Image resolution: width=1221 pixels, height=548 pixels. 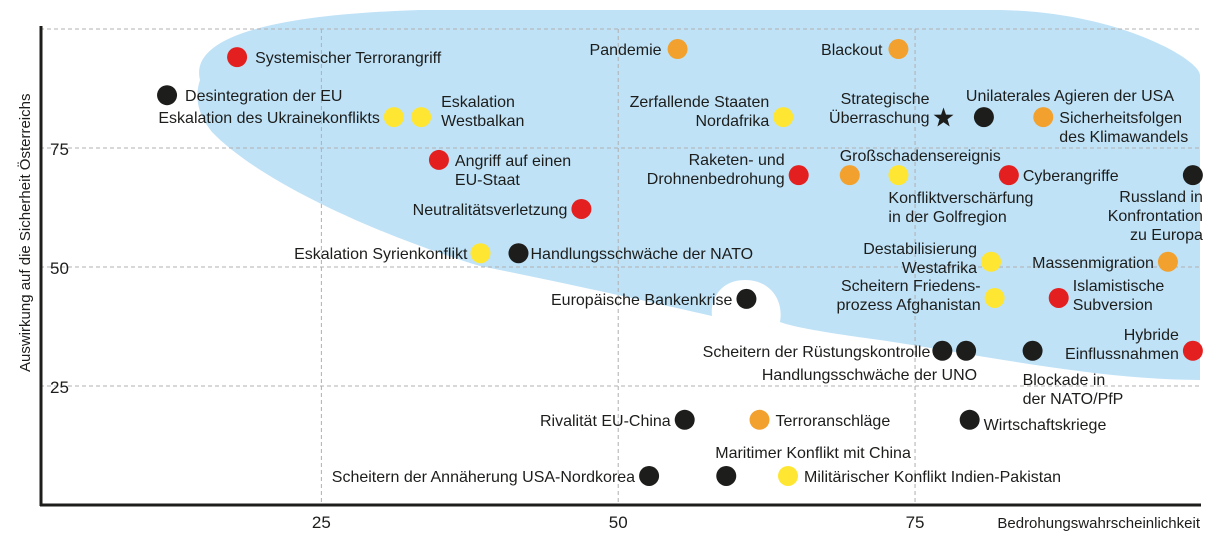 I want to click on point-label: Massenmigration, so click(x=1093, y=263).